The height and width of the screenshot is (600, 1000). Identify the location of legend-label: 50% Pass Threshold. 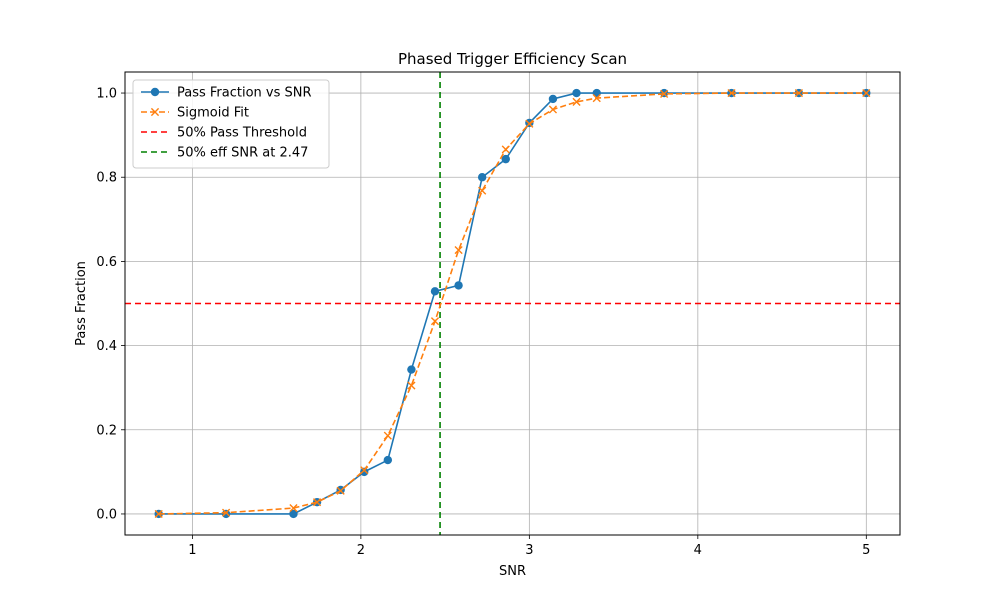
(242, 133).